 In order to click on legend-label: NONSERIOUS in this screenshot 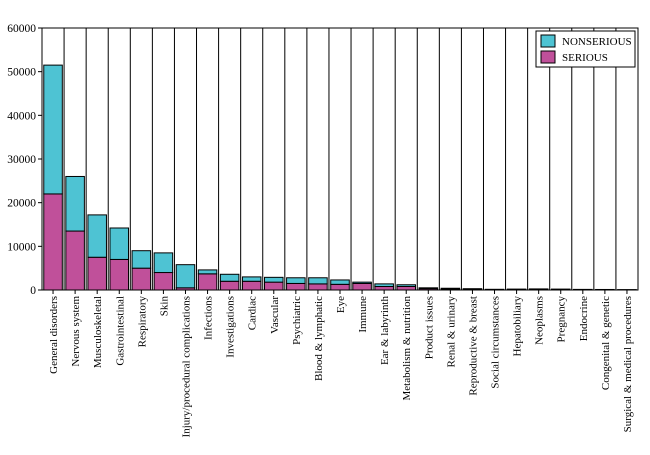, I will do `click(597, 42)`.